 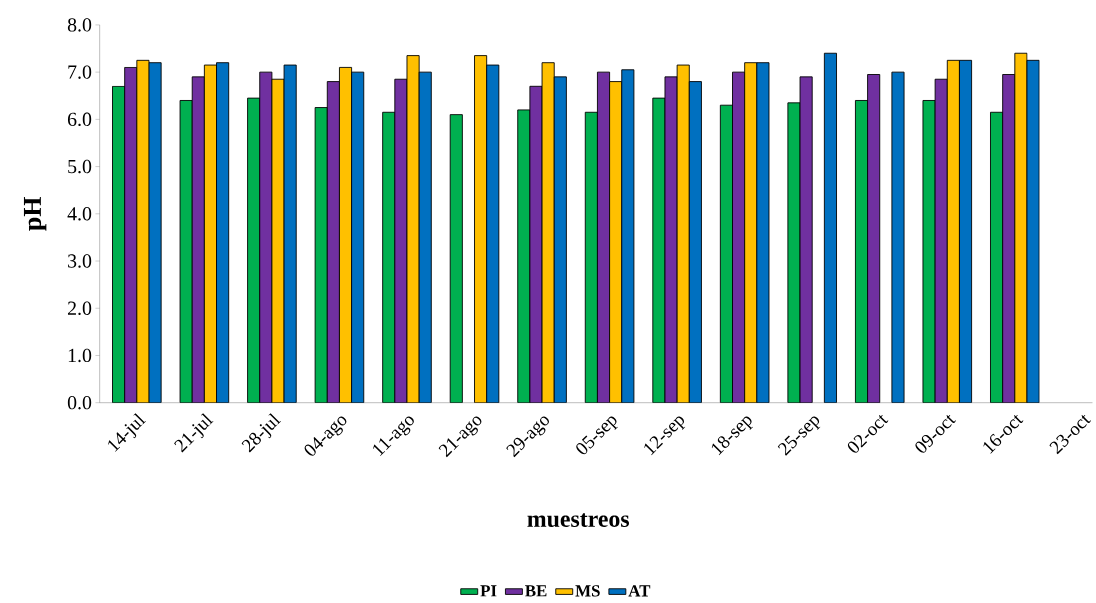 What do you see at coordinates (488, 591) in the screenshot?
I see `legend-label: PI` at bounding box center [488, 591].